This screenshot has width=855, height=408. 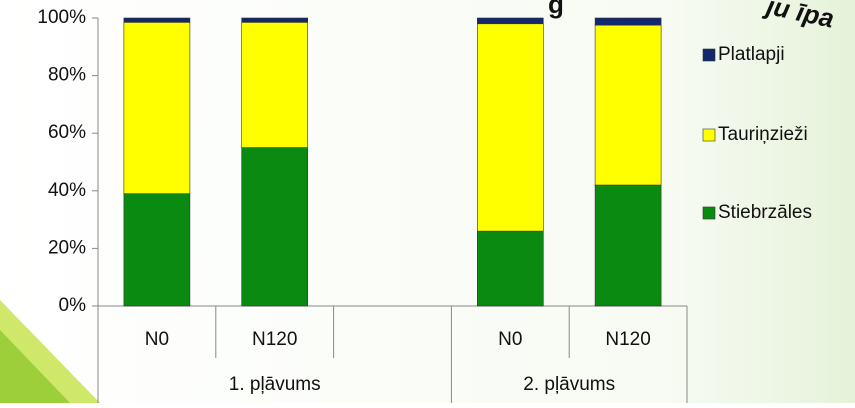 What do you see at coordinates (61, 17) in the screenshot?
I see `y-tick-label: 100%` at bounding box center [61, 17].